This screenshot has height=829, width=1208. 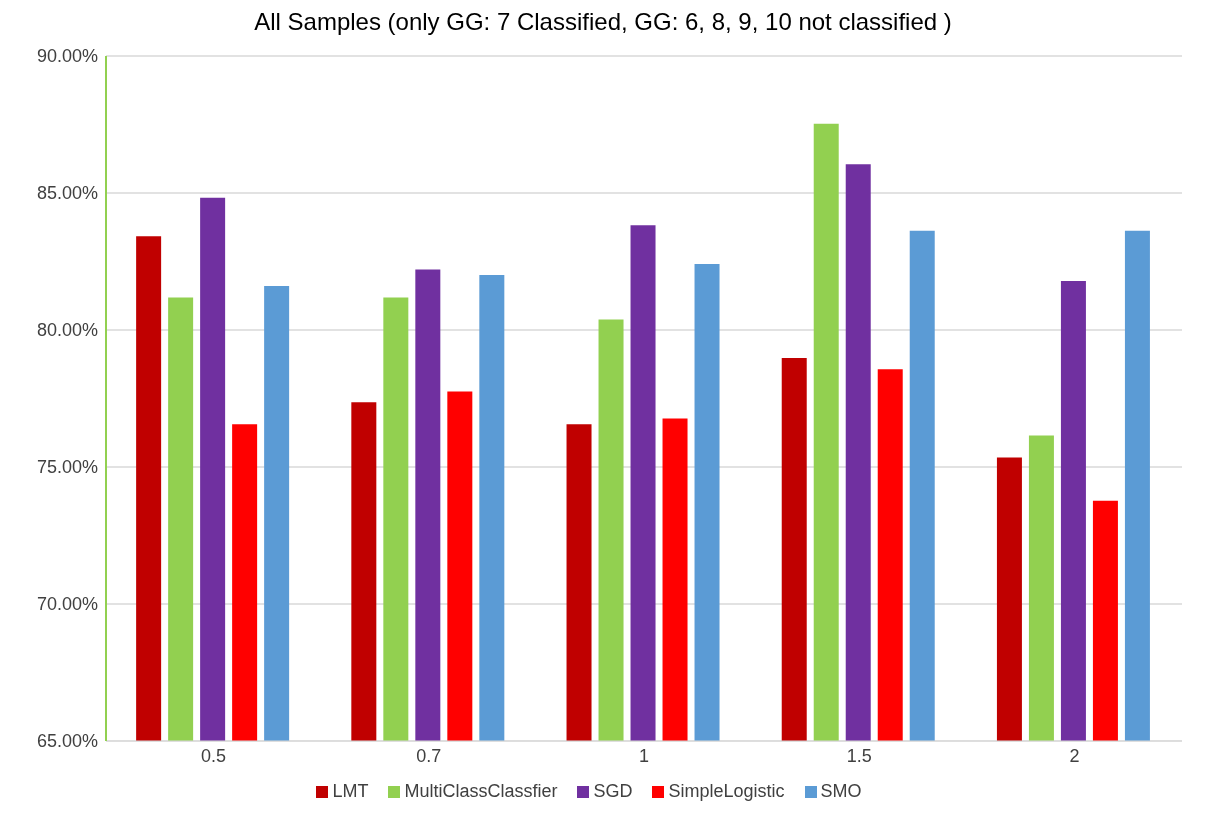 What do you see at coordinates (67, 604) in the screenshot?
I see `y-tick-label: 70.00%` at bounding box center [67, 604].